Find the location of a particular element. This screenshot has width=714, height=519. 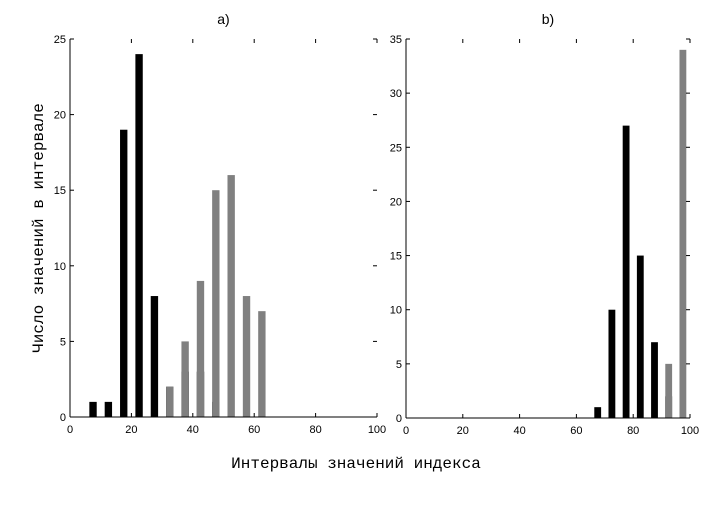

panel-title: a) is located at coordinates (223, 19).